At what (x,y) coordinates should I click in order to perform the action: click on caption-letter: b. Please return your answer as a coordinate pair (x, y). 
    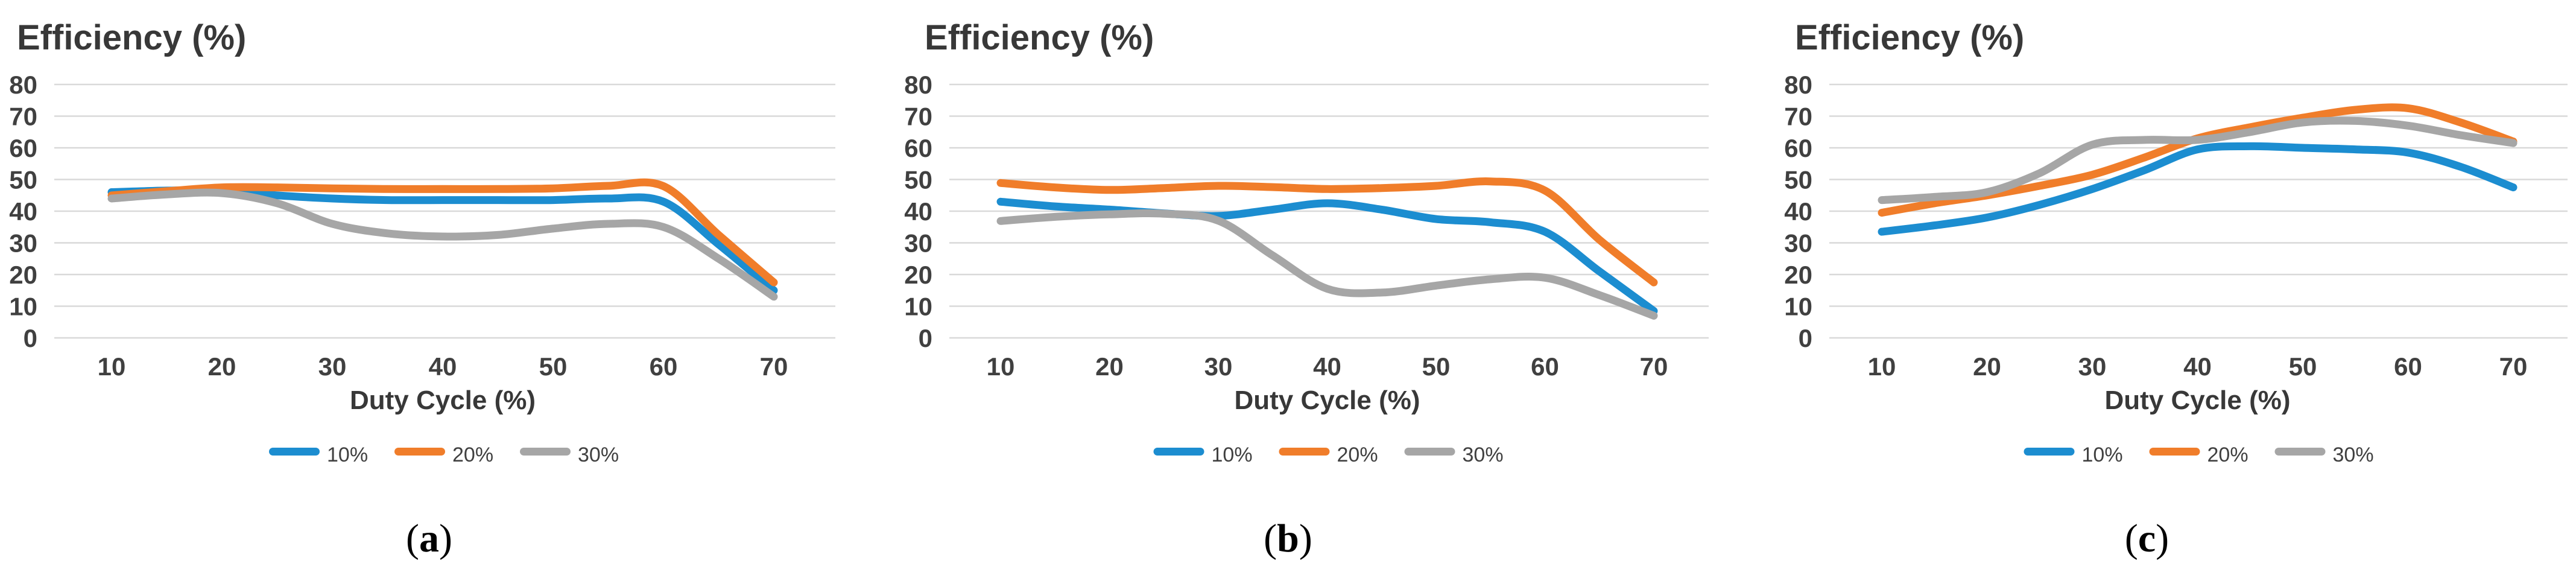
    Looking at the image, I should click on (1288, 538).